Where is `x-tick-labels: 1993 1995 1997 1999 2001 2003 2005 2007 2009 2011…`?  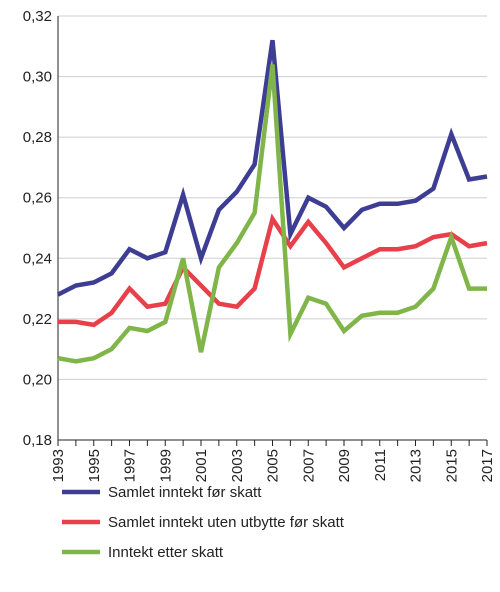
x-tick-labels: 1993 1995 1997 1999 2001 2003 2005 2007 2009 2011… is located at coordinates (273, 465).